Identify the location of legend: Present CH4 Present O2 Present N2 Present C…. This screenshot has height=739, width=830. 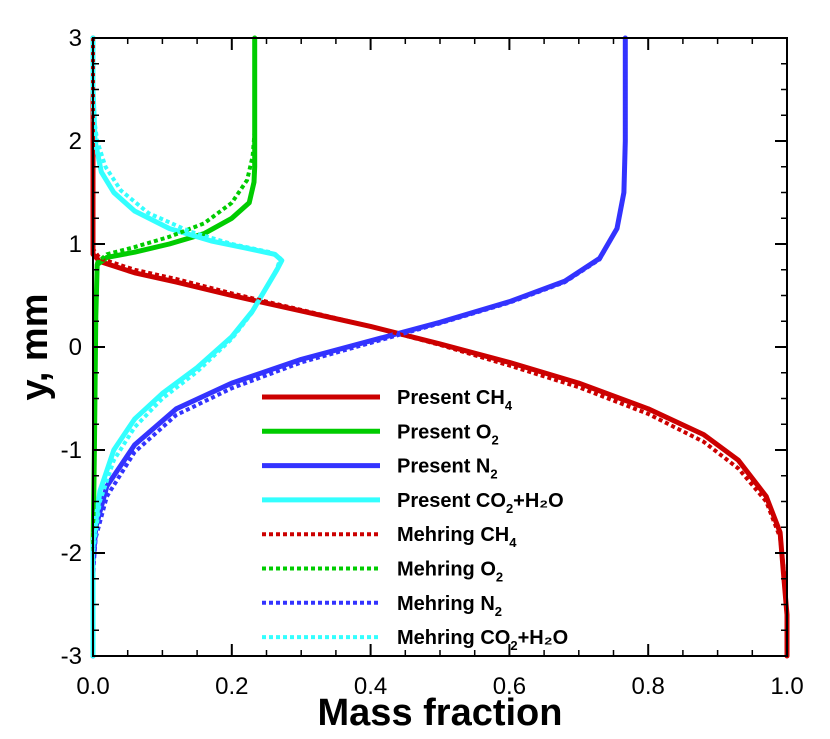
(415, 520).